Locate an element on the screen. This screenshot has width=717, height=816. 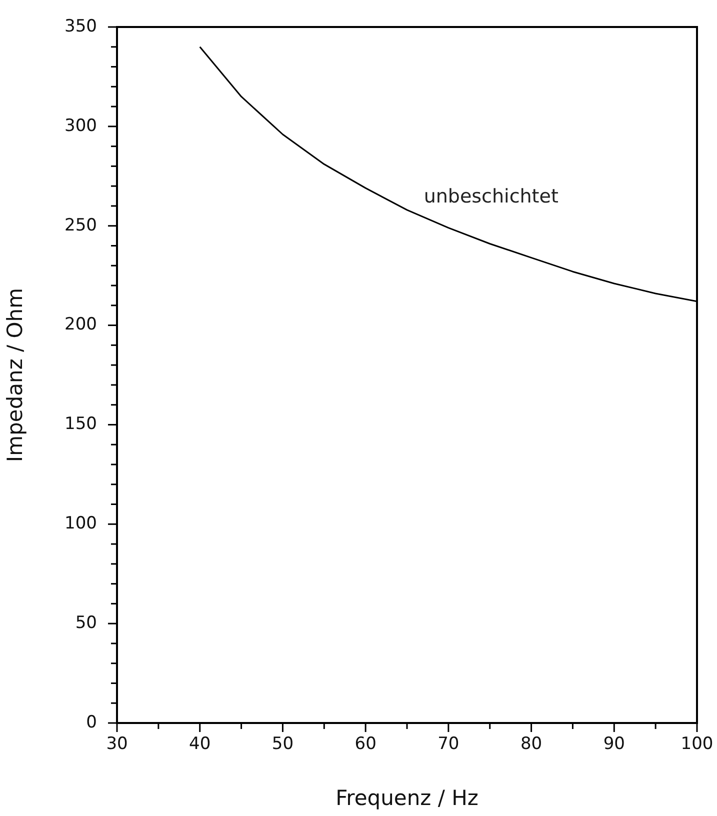
y-axis-title: Impedanz / Ohm is located at coordinates (15, 375).